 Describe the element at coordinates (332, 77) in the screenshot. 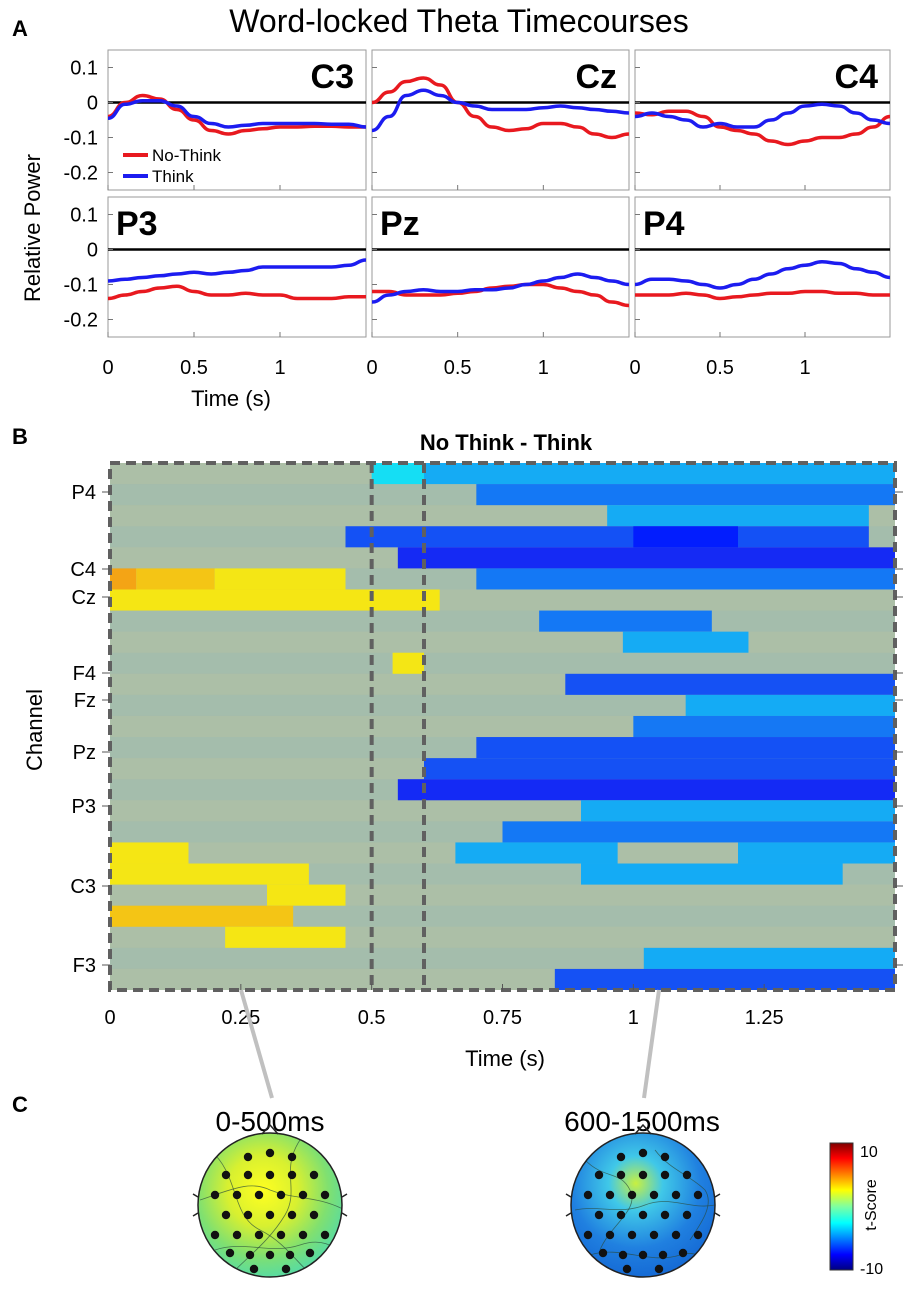

I see `electrode-label: C3` at that location.